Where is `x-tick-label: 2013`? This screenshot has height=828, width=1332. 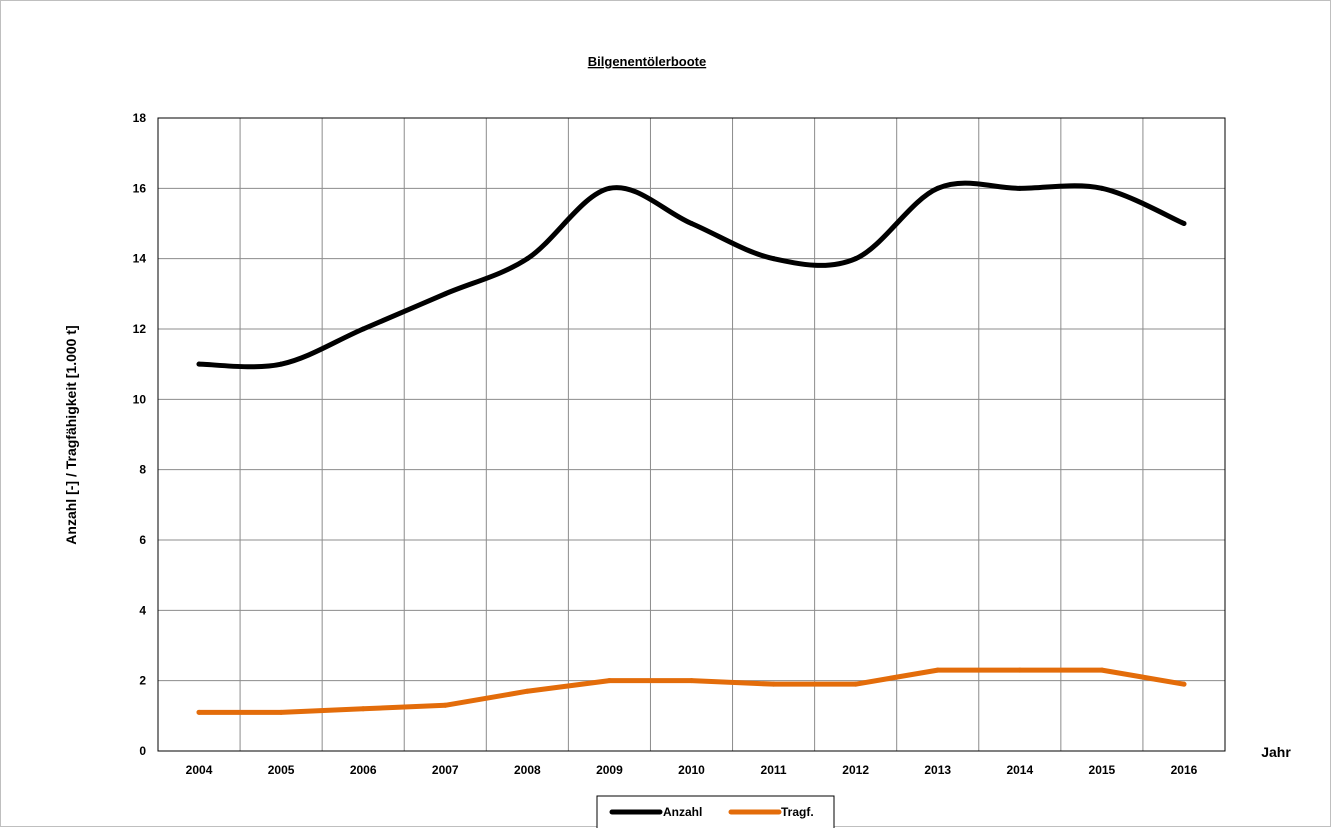 x-tick-label: 2013 is located at coordinates (937, 770).